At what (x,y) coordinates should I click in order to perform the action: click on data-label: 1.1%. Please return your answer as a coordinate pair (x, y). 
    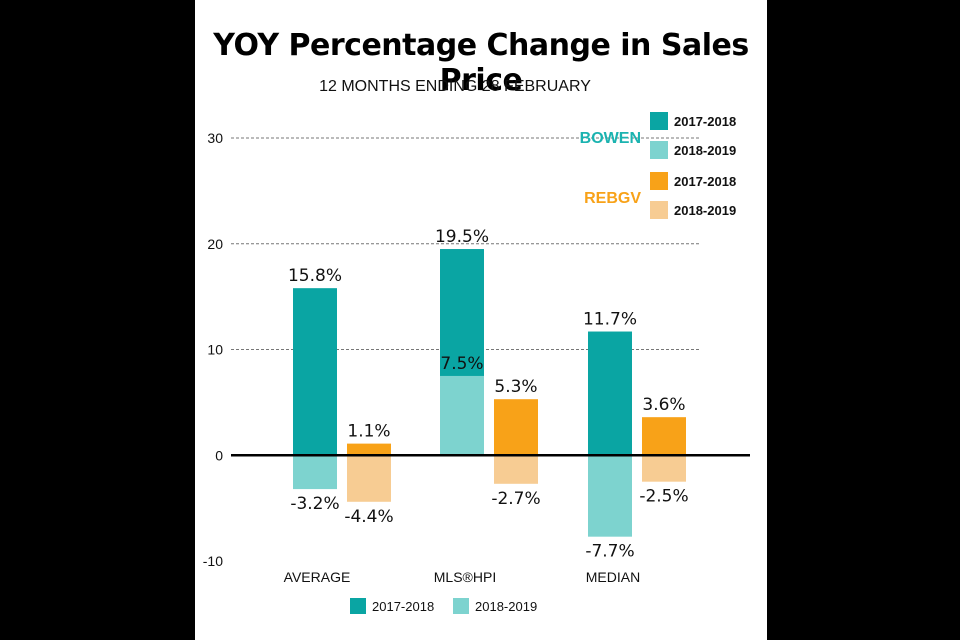
    Looking at the image, I should click on (368, 432).